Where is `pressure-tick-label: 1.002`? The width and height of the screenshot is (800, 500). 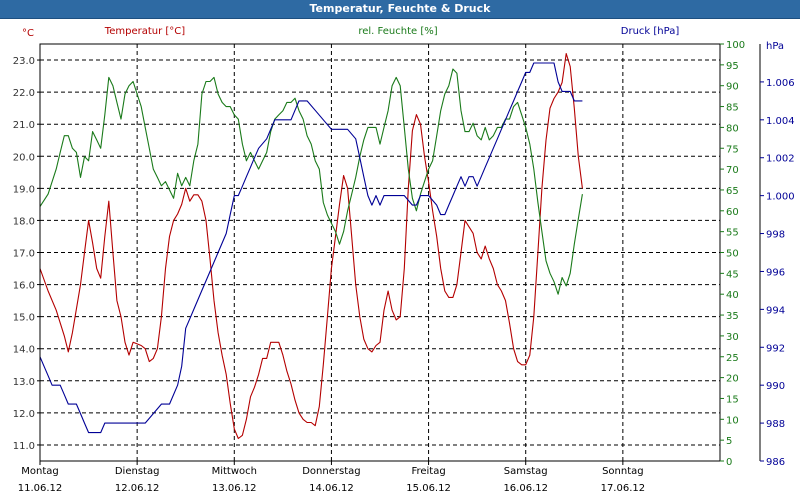 pressure-tick-label: 1.002 is located at coordinates (780, 159).